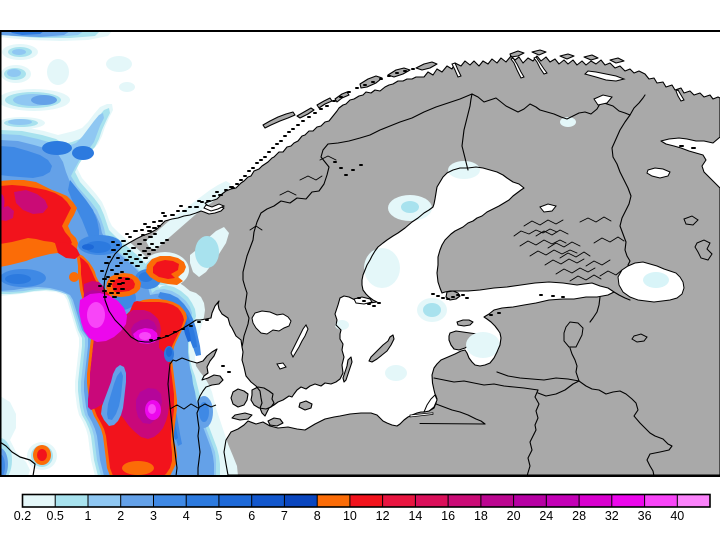 The width and height of the screenshot is (720, 540). Describe the element at coordinates (153, 516) in the screenshot. I see `svg-text: 3` at that location.